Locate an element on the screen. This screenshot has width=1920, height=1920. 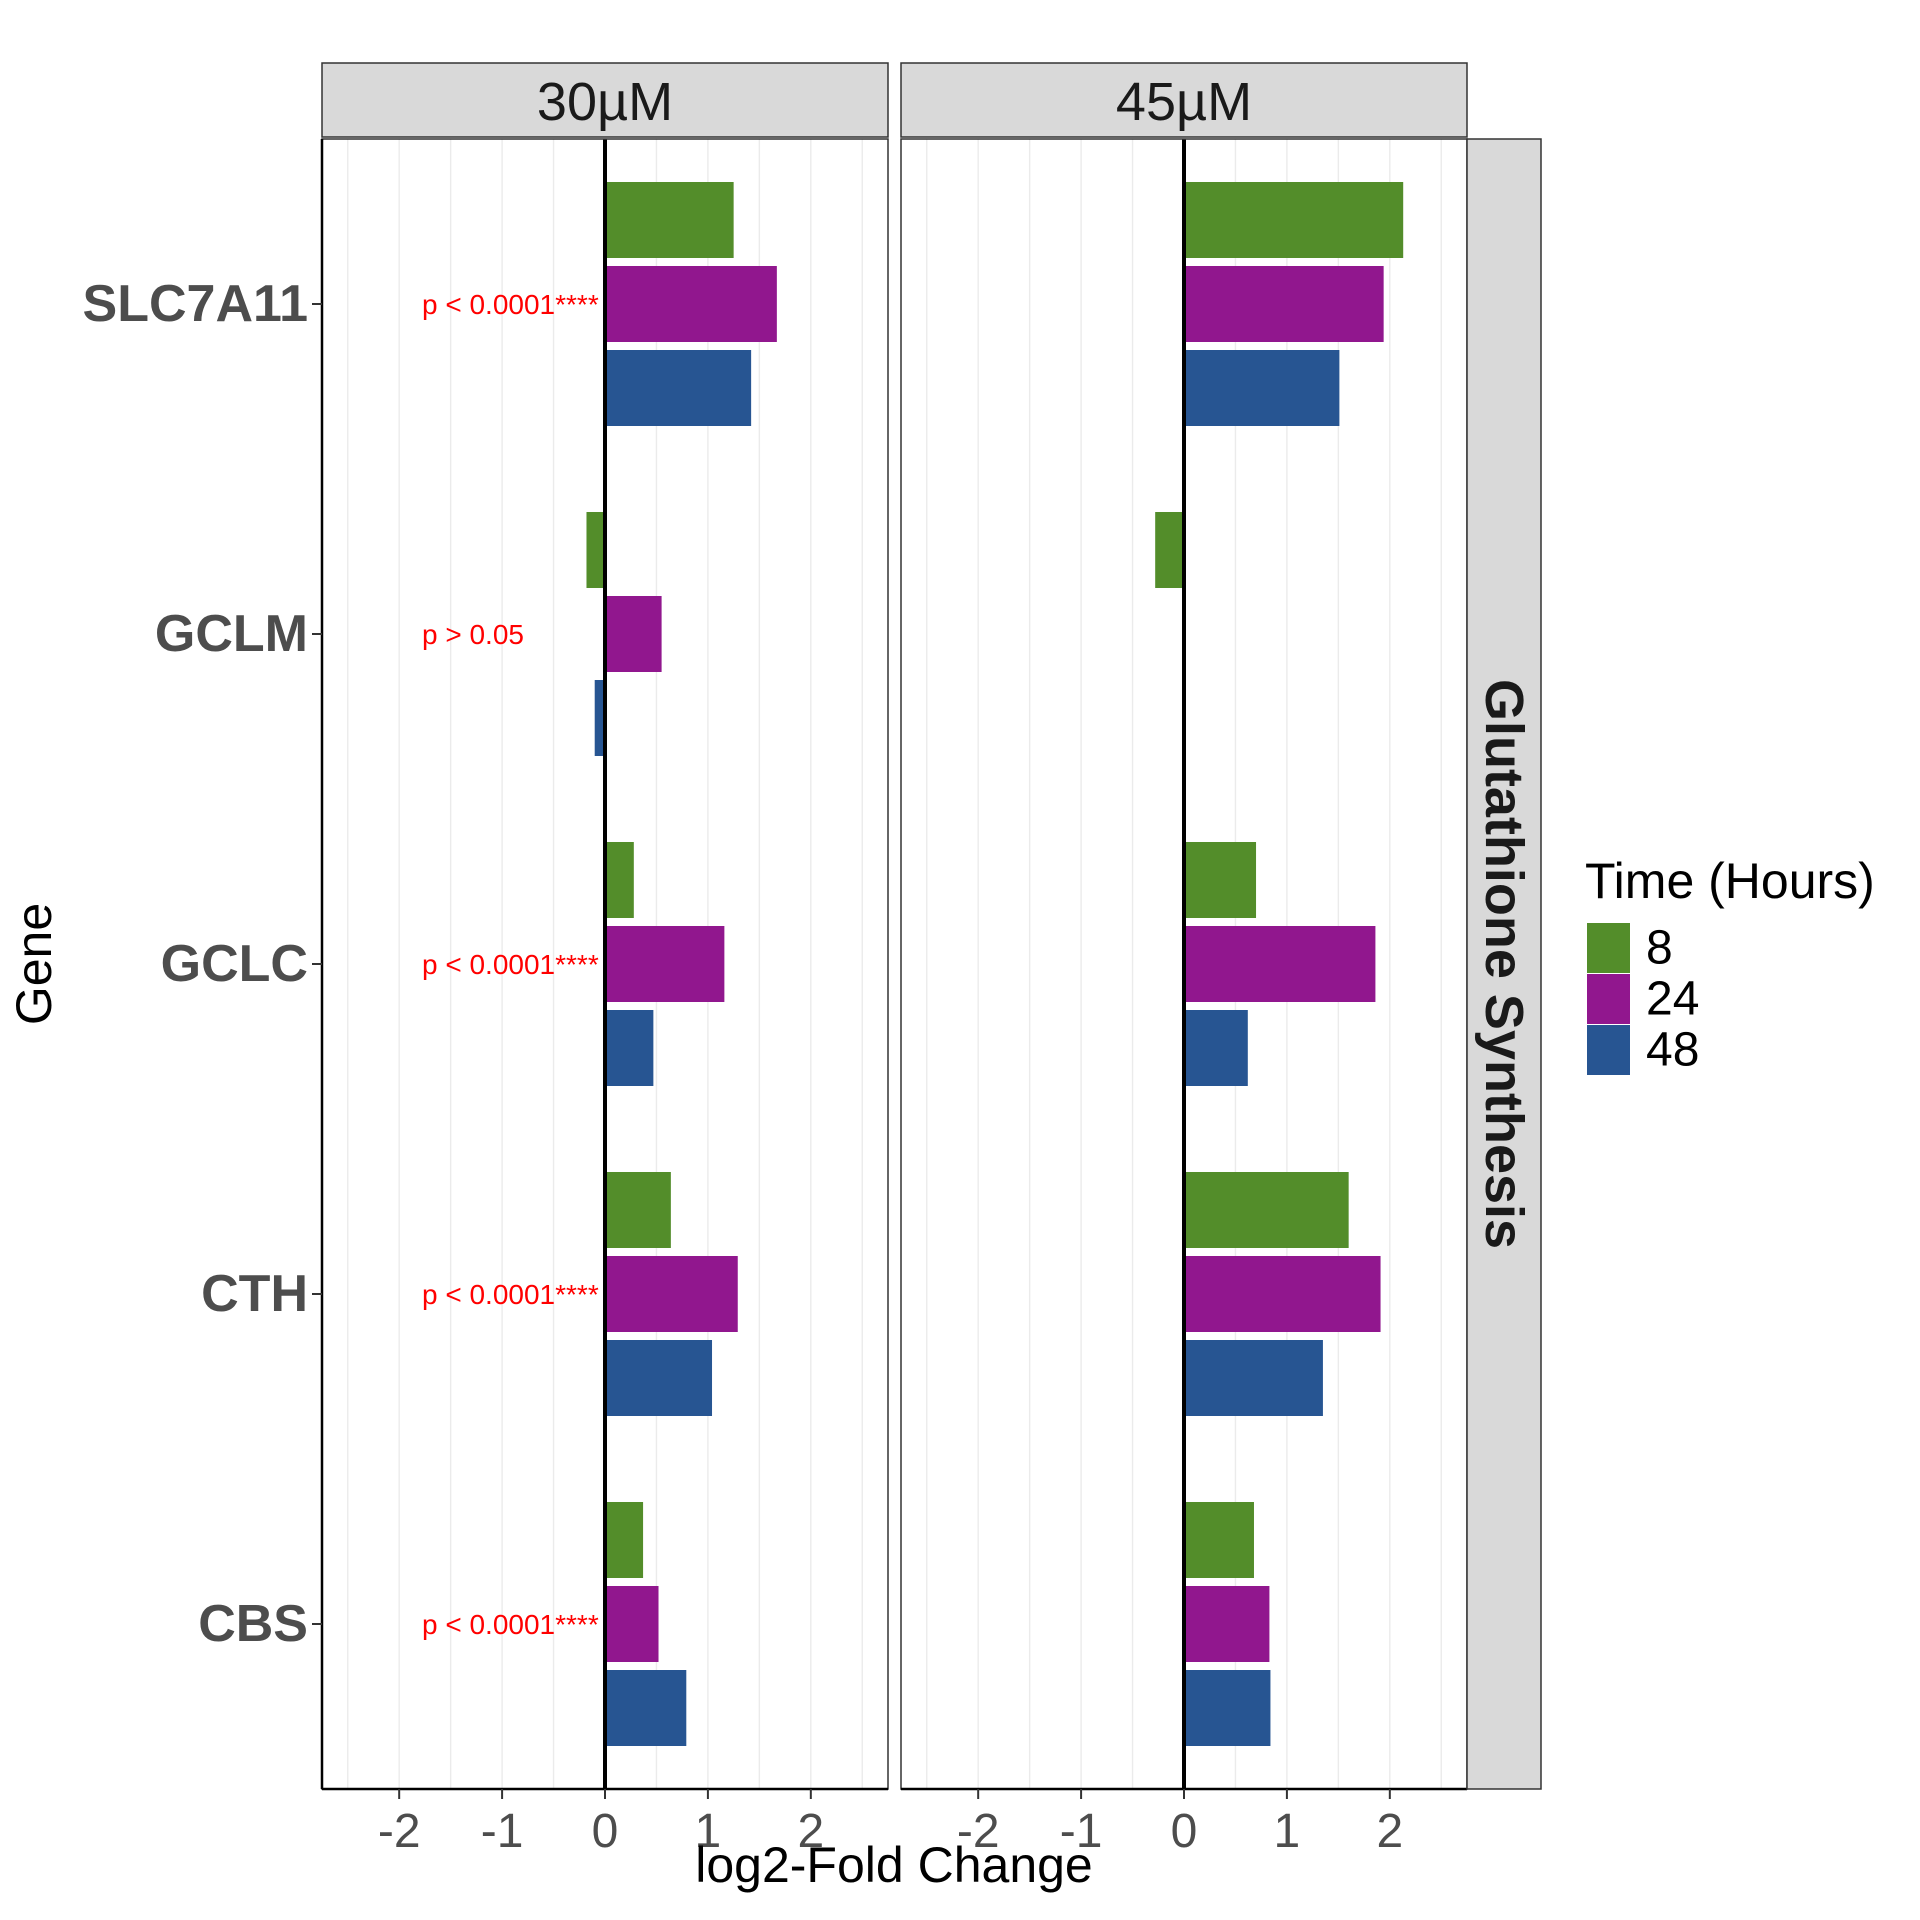
legend-title: Time (Hours) is located at coordinates (1730, 881).